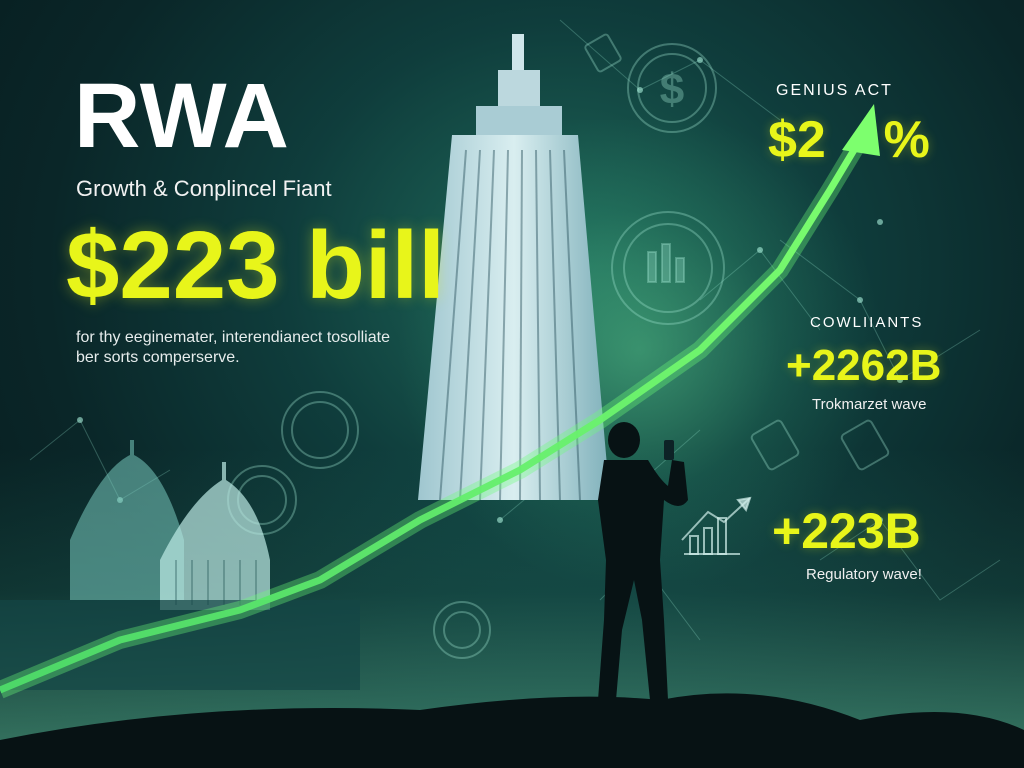 The height and width of the screenshot is (768, 1024). What do you see at coordinates (514, 267) in the screenshot?
I see `skyscraper-icon` at bounding box center [514, 267].